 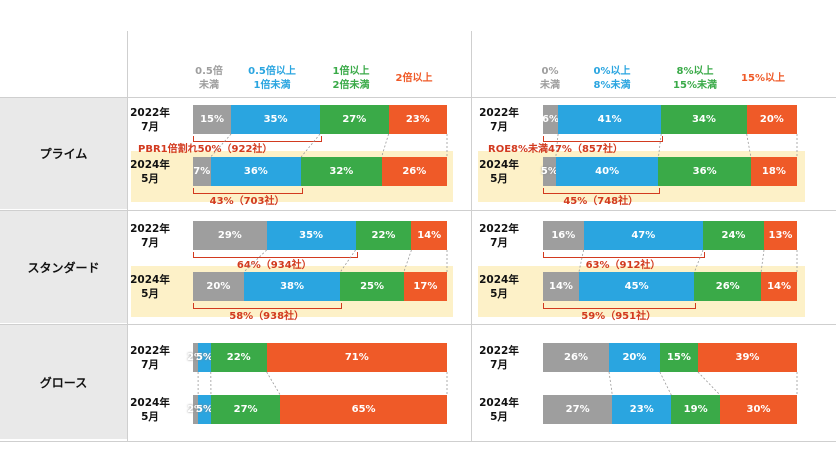 I want to click on roe-bar-segment-green: 19%, so click(x=696, y=409).